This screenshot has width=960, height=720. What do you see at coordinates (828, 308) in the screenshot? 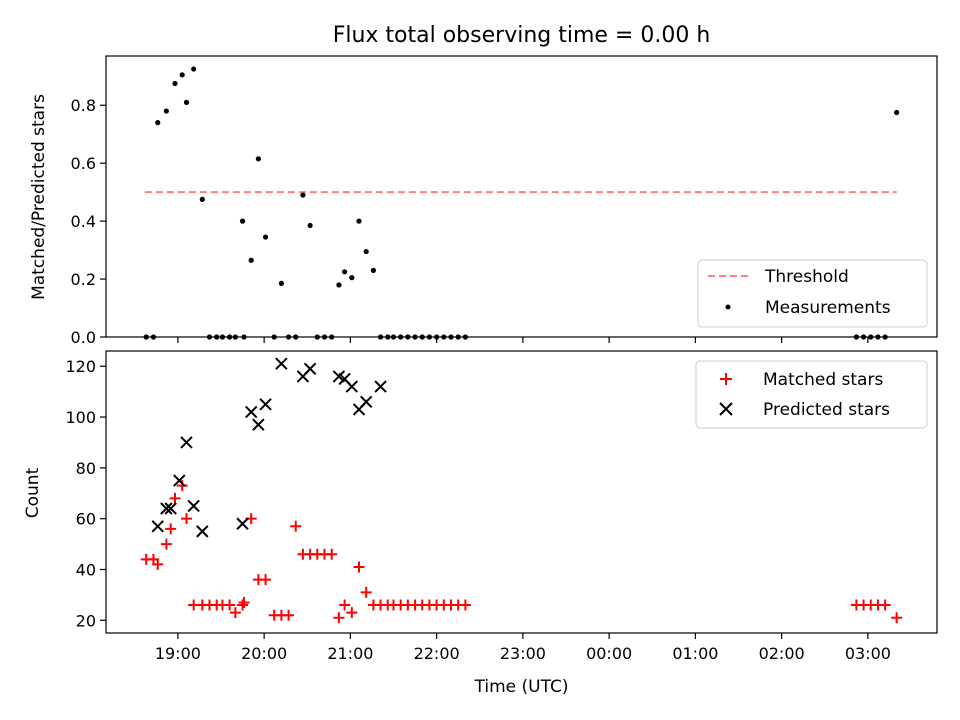
I see `legend-measurements-label: Measurements` at bounding box center [828, 308].